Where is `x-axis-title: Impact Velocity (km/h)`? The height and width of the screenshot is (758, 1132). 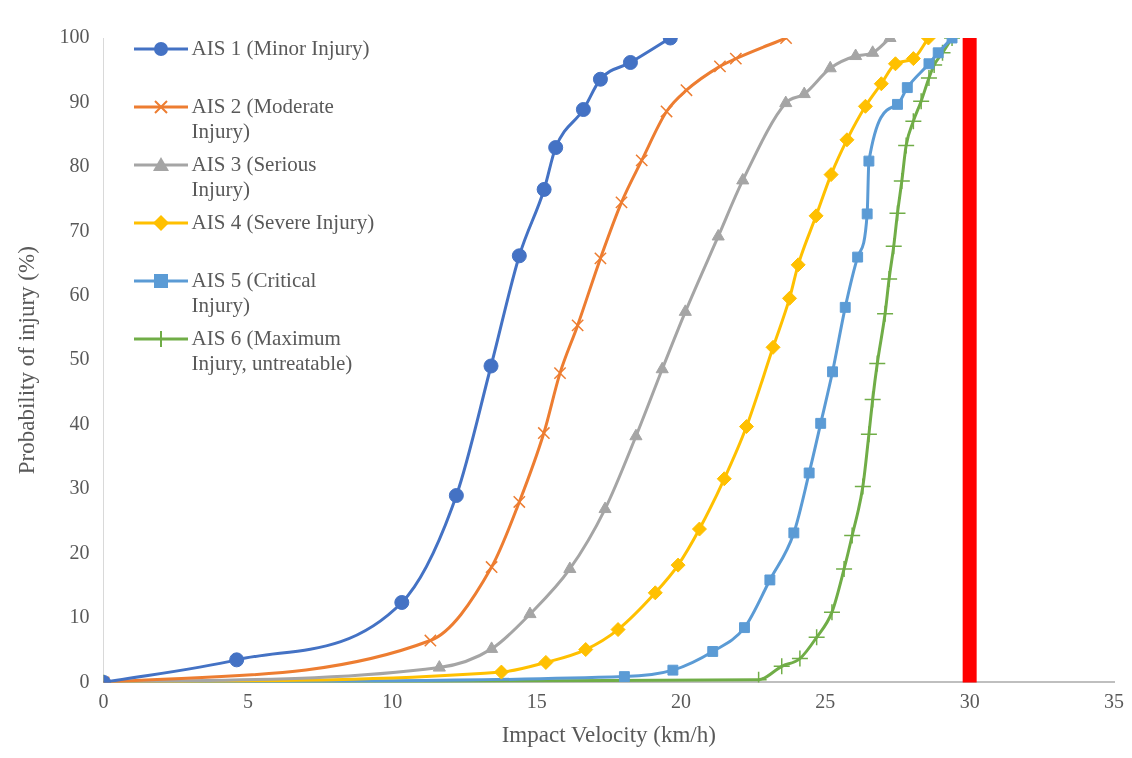
x-axis-title: Impact Velocity (km/h) is located at coordinates (608, 735).